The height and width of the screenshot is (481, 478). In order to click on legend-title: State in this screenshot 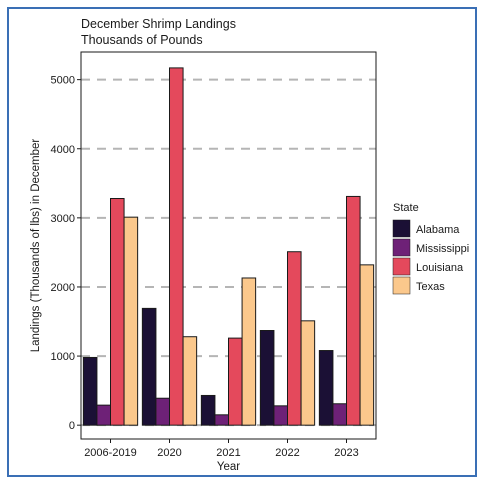, I will do `click(406, 208)`.